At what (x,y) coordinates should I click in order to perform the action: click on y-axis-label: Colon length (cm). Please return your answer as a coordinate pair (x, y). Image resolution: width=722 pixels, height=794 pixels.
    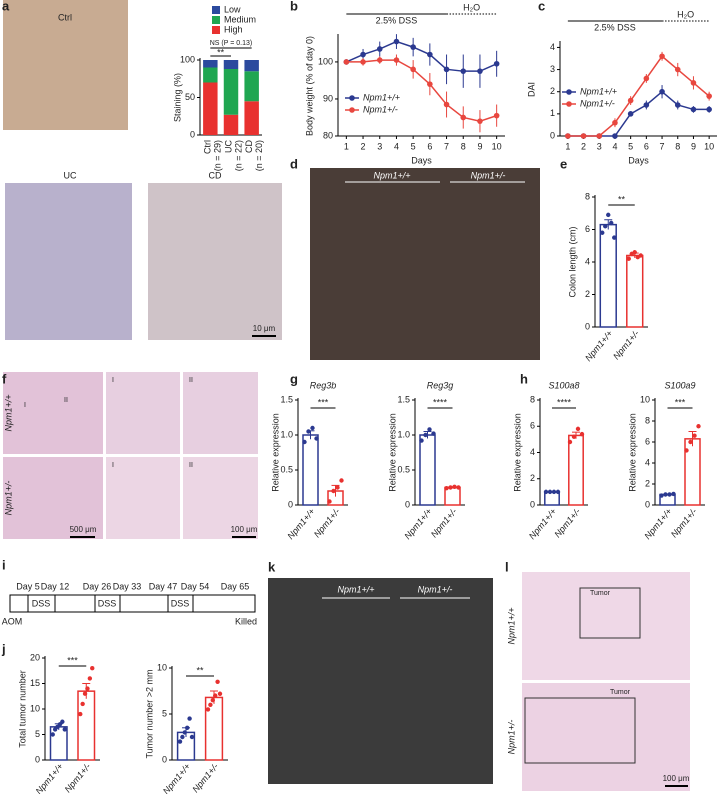
    Looking at the image, I should click on (572, 261).